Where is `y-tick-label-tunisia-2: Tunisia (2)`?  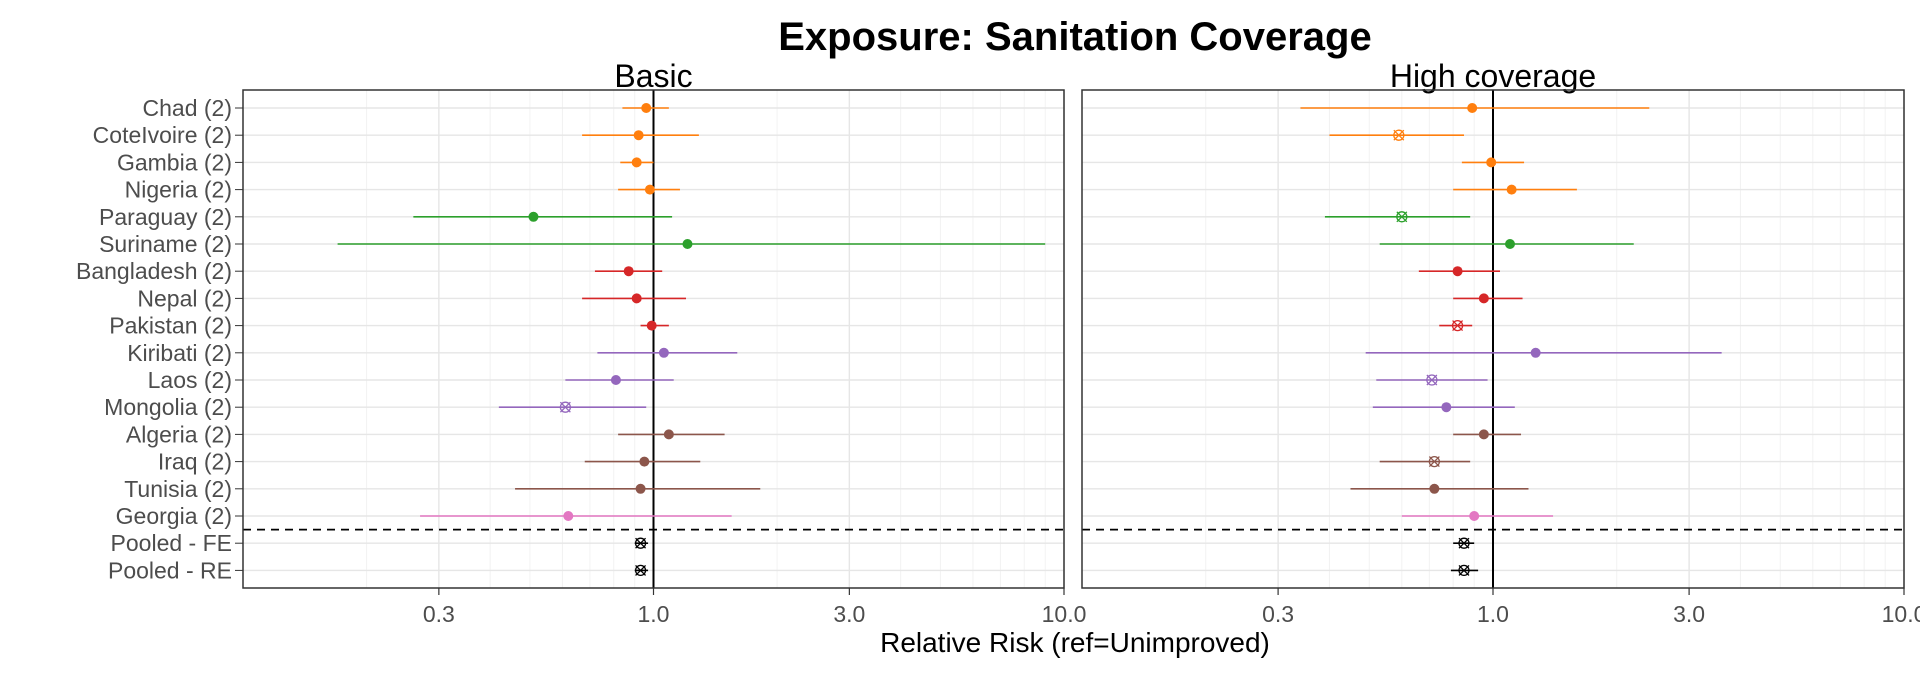
y-tick-label-tunisia-2: Tunisia (2) is located at coordinates (178, 489).